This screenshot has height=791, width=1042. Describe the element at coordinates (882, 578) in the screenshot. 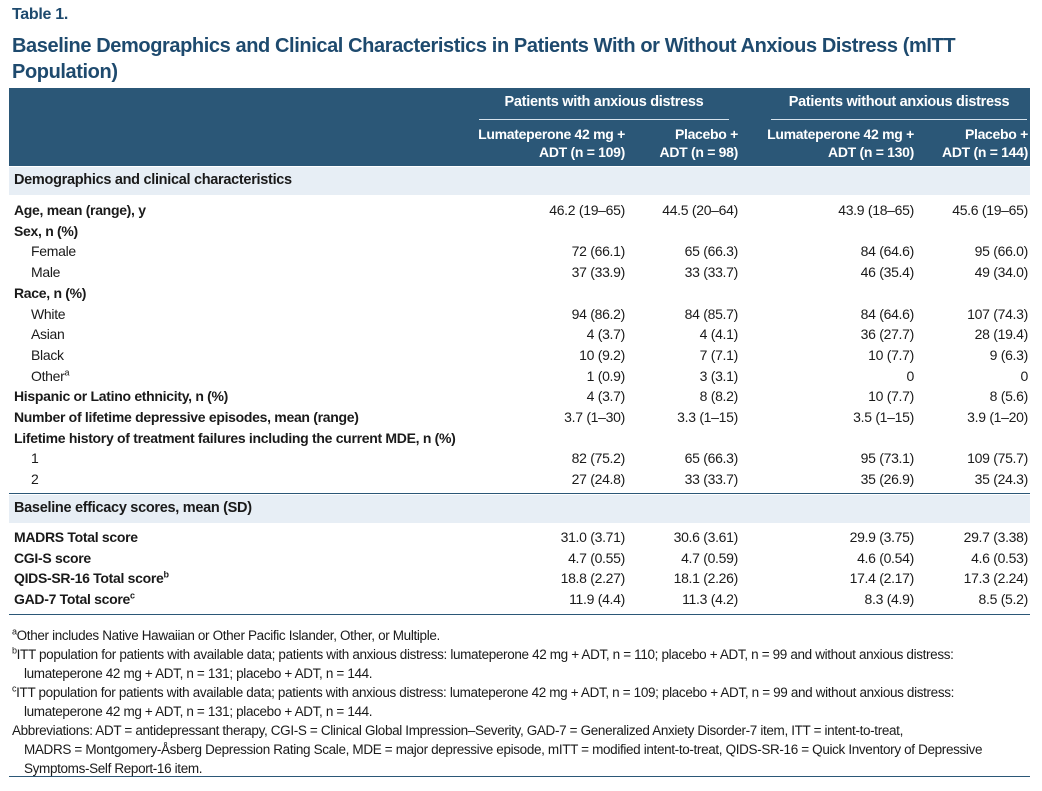

I see `table-cell: 17.4 (2.17)` at that location.